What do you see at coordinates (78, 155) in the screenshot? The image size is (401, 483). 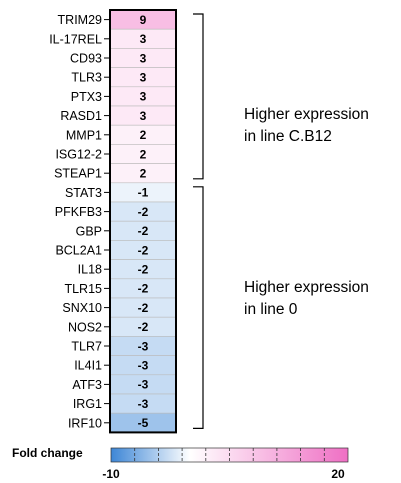 I see `gene-label: ISG12-2` at bounding box center [78, 155].